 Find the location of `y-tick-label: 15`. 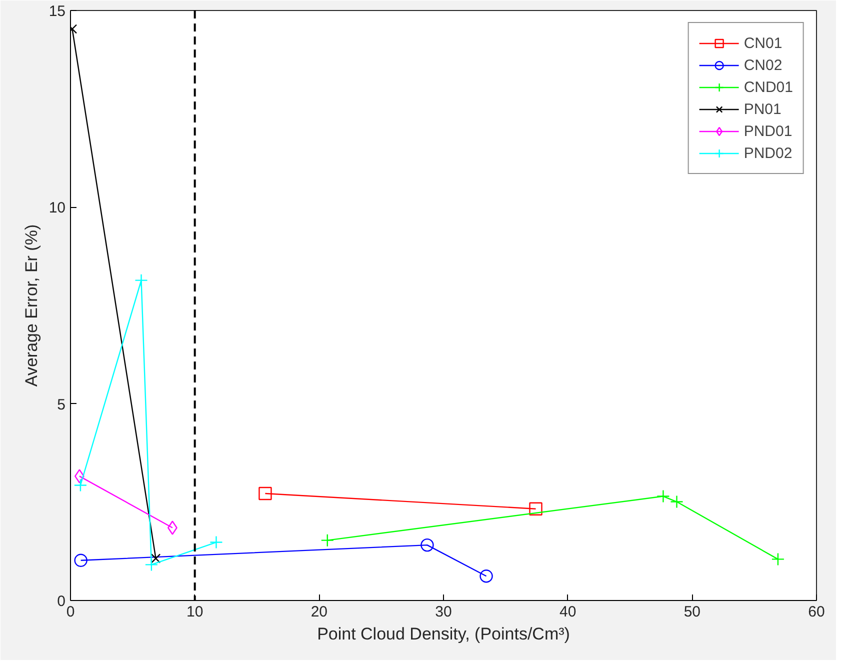

y-tick-label: 15 is located at coordinates (57, 11).